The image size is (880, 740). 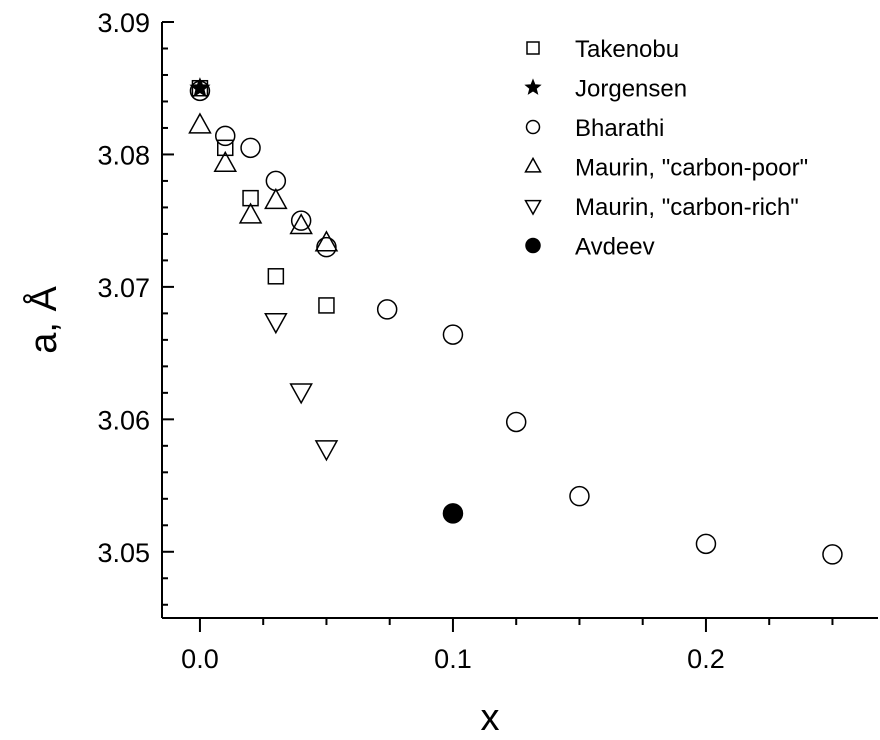 What do you see at coordinates (123, 553) in the screenshot?
I see `y-tick-label: 3.05` at bounding box center [123, 553].